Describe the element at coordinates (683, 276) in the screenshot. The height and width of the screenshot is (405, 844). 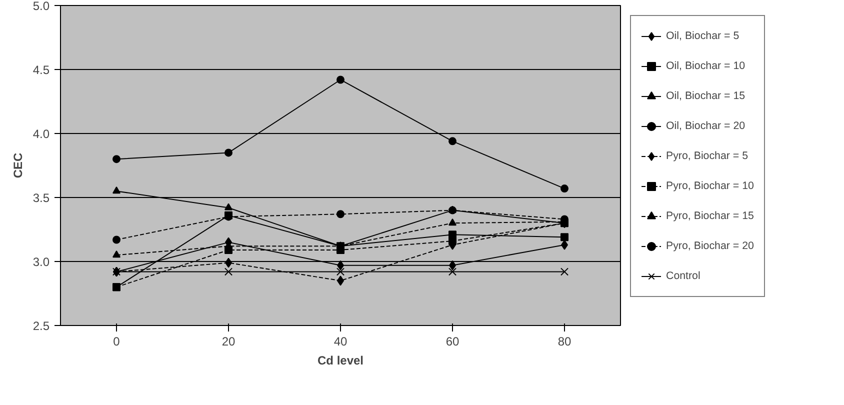
I see `legend-label: Control` at that location.